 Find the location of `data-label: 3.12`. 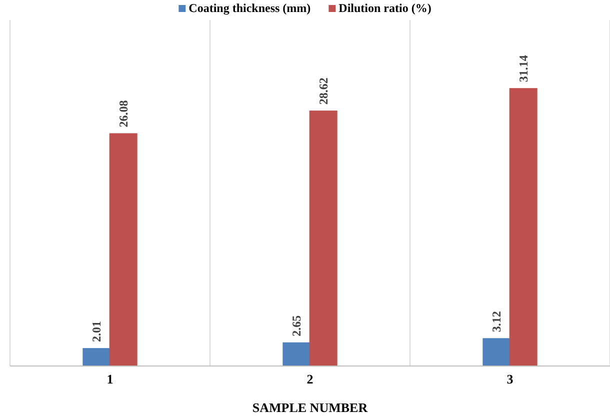

data-label: 3.12 is located at coordinates (497, 321).